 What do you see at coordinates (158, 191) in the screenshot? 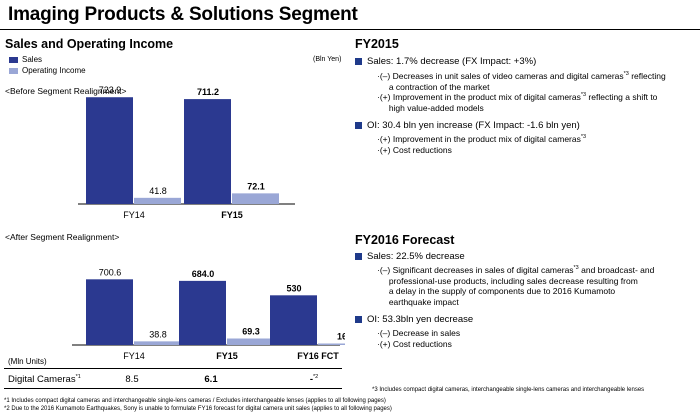
I see `data-label-operating-income-0: 41.8` at bounding box center [158, 191].